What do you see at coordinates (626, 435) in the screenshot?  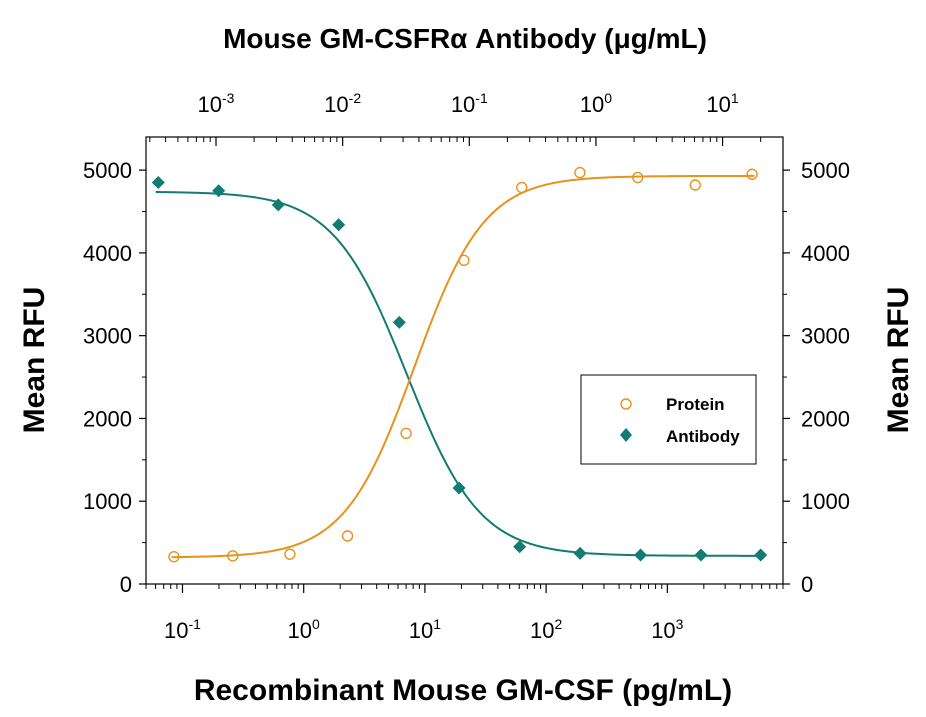 I see `legend-antibody-marker` at bounding box center [626, 435].